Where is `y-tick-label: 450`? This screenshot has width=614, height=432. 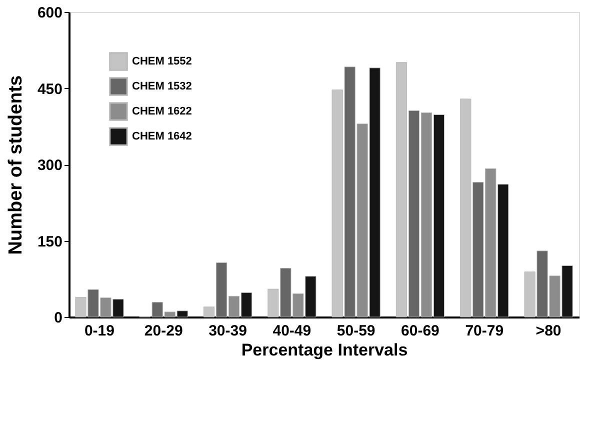 y-tick-label: 450 is located at coordinates (49, 89).